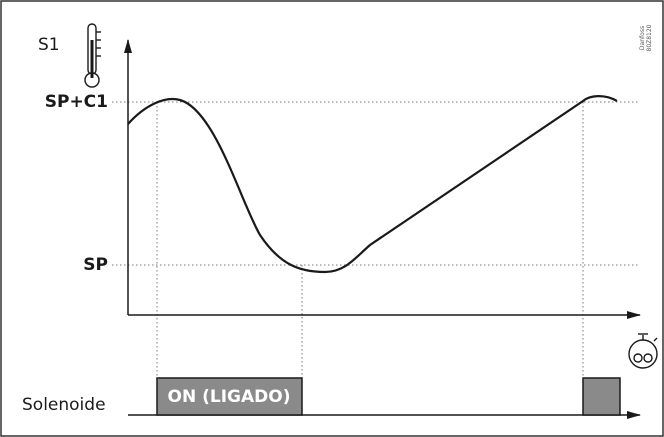 This screenshot has height=437, width=664. What do you see at coordinates (642, 38) in the screenshot?
I see `watermark-brand: Danfoss` at bounding box center [642, 38].